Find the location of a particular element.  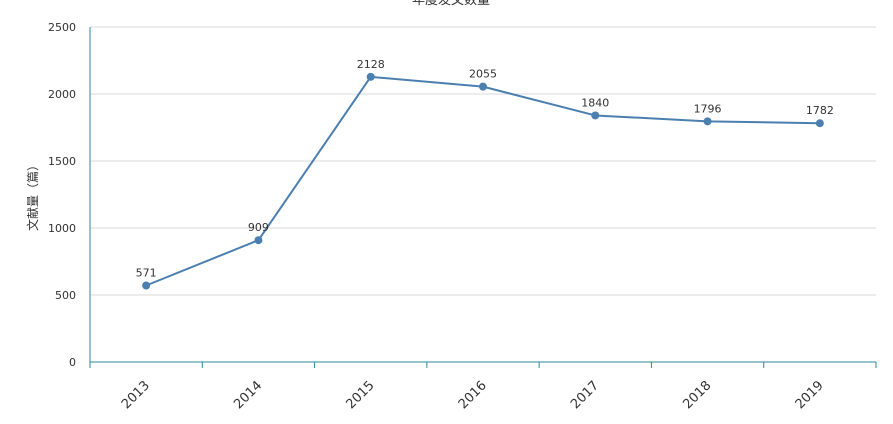

data-label: 1840 is located at coordinates (595, 102).